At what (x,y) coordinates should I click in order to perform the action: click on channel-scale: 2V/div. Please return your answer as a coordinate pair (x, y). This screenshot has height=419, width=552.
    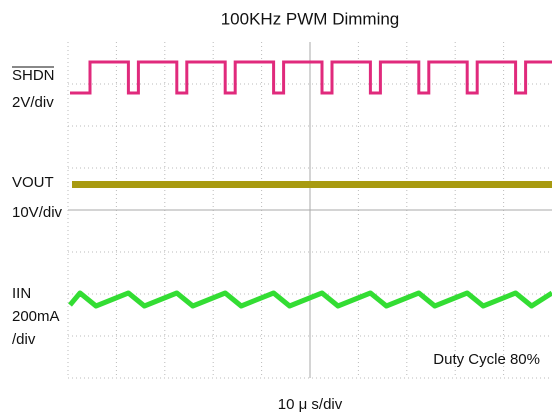
    Looking at the image, I should click on (33, 102).